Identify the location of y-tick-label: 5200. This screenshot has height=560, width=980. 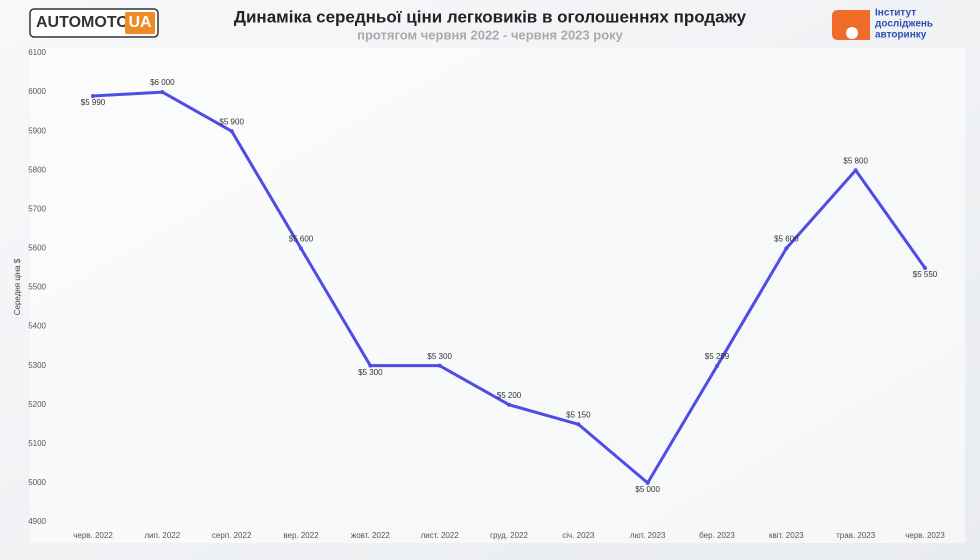
(37, 404).